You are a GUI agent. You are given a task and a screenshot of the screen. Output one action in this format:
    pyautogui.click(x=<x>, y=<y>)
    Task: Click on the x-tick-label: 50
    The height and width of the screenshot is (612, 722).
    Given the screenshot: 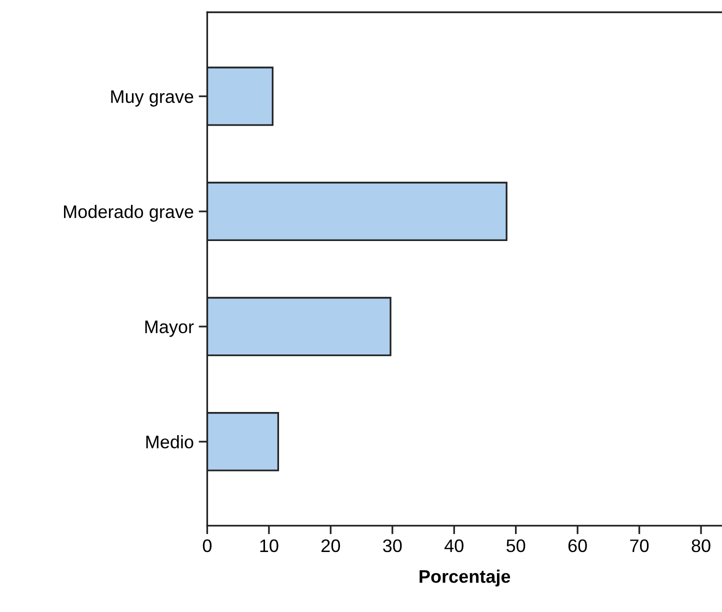 What is the action you would take?
    pyautogui.click(x=516, y=545)
    